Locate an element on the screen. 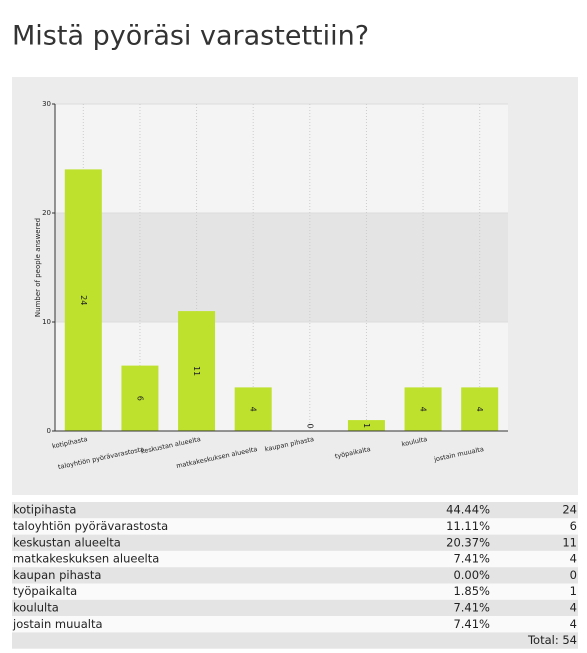  y-tick-label: 10 is located at coordinates (46, 322).